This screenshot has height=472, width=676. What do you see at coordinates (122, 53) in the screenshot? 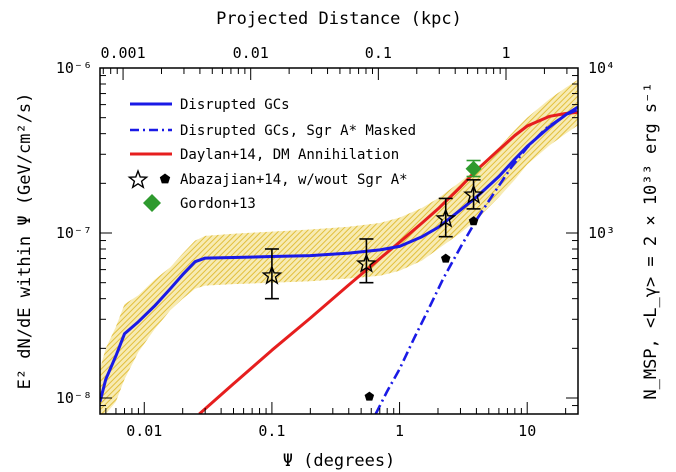
I see `x2-tick-label-0: 0.001` at bounding box center [122, 53].